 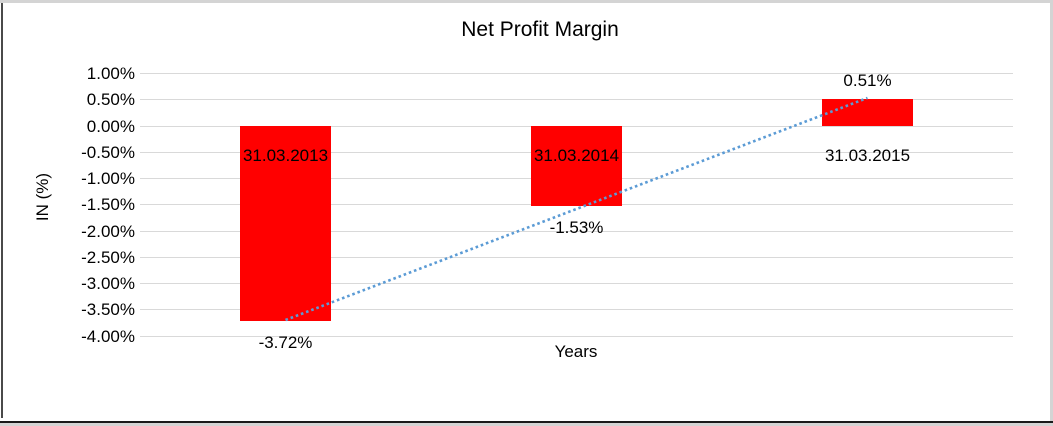 What do you see at coordinates (540, 29) in the screenshot?
I see `chart-title: Net Profit Margin` at bounding box center [540, 29].